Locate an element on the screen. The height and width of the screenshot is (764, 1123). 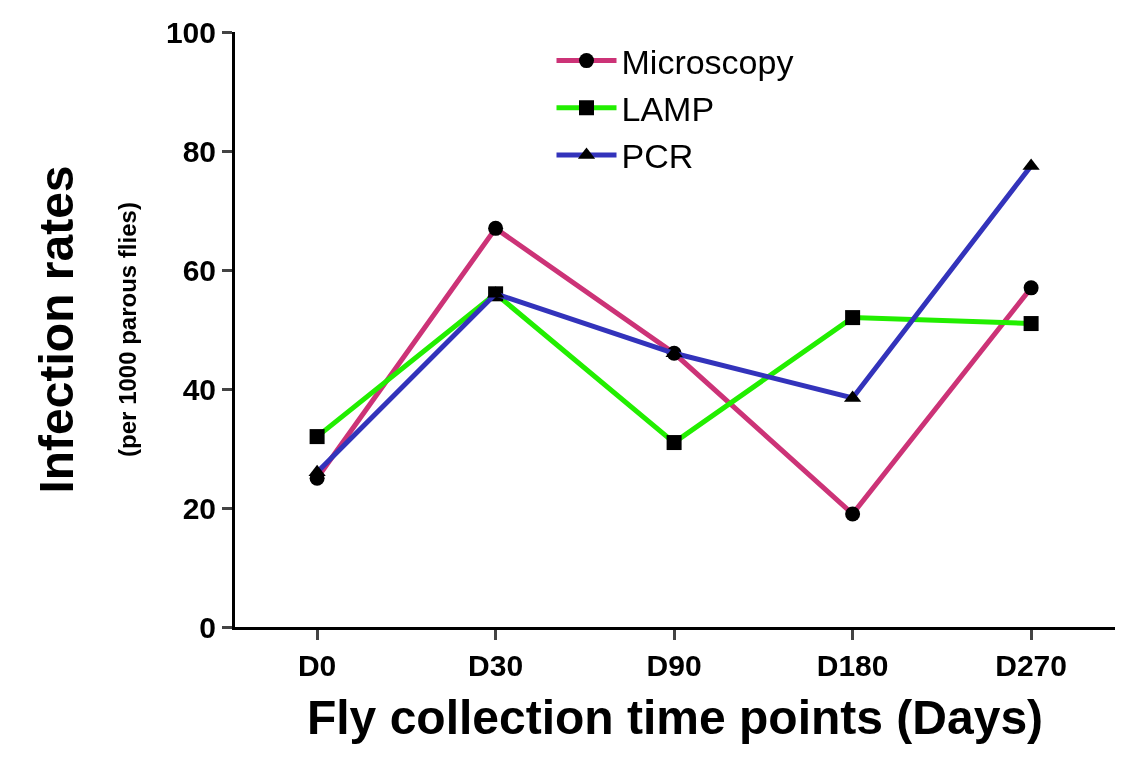
x-tick-label: D270 is located at coordinates (1031, 665).